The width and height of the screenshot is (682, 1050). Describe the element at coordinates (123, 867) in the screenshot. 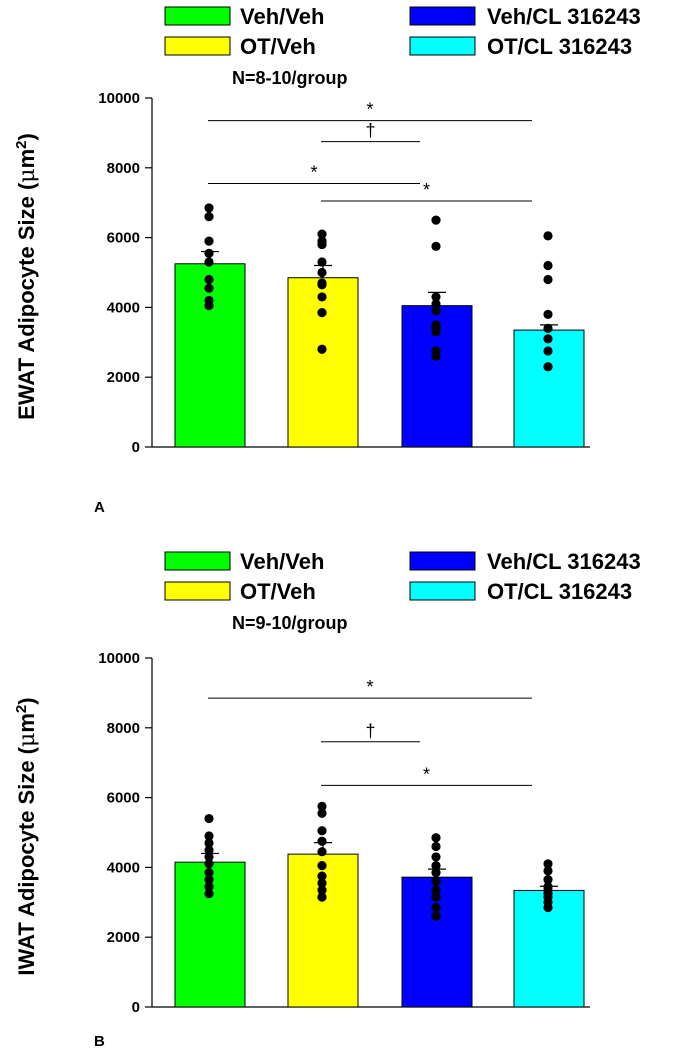

I see `y-tick-label: 4000` at that location.